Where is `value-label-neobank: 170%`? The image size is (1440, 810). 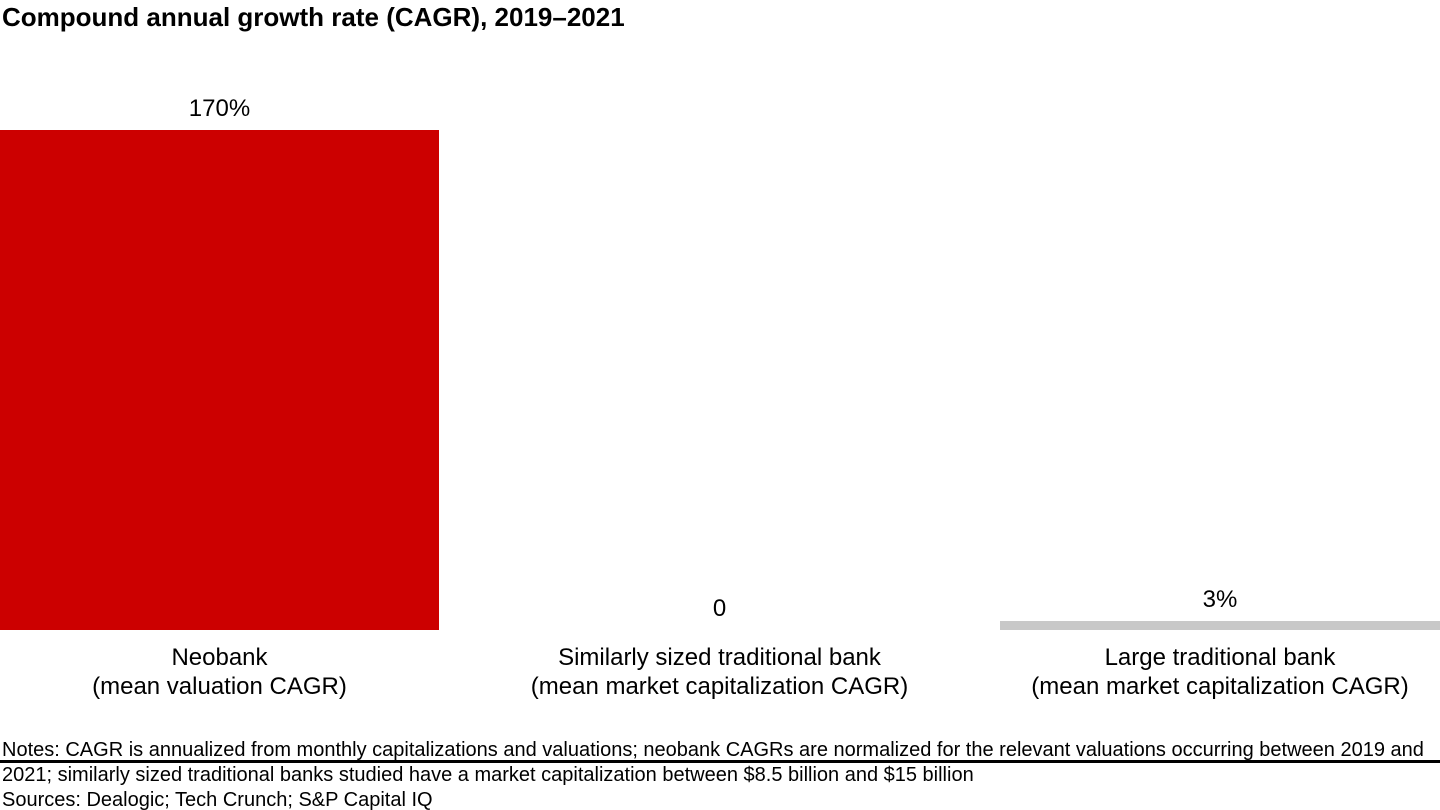
value-label-neobank: 170% is located at coordinates (219, 108).